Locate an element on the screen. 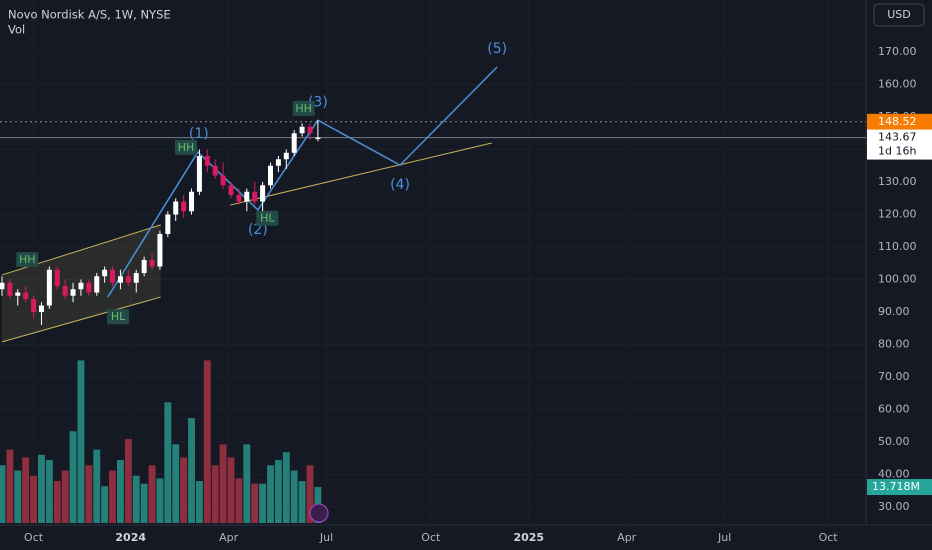 Image resolution: width=932 pixels, height=550 pixels. wave-label: (2) is located at coordinates (258, 230).